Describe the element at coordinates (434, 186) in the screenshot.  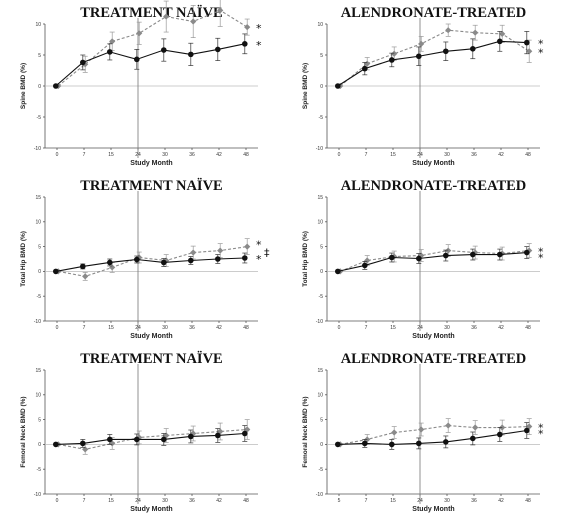
I see `chart-title: ALENDRONATE-TREATED` at that location.